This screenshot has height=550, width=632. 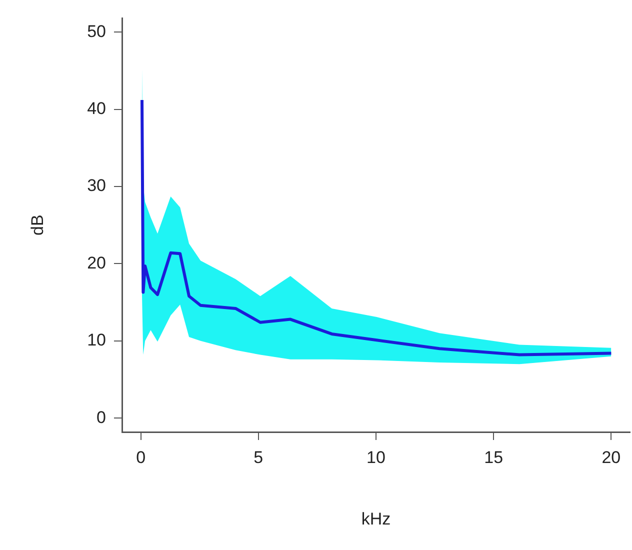 I want to click on x-axis-title: kHz, so click(x=376, y=518).